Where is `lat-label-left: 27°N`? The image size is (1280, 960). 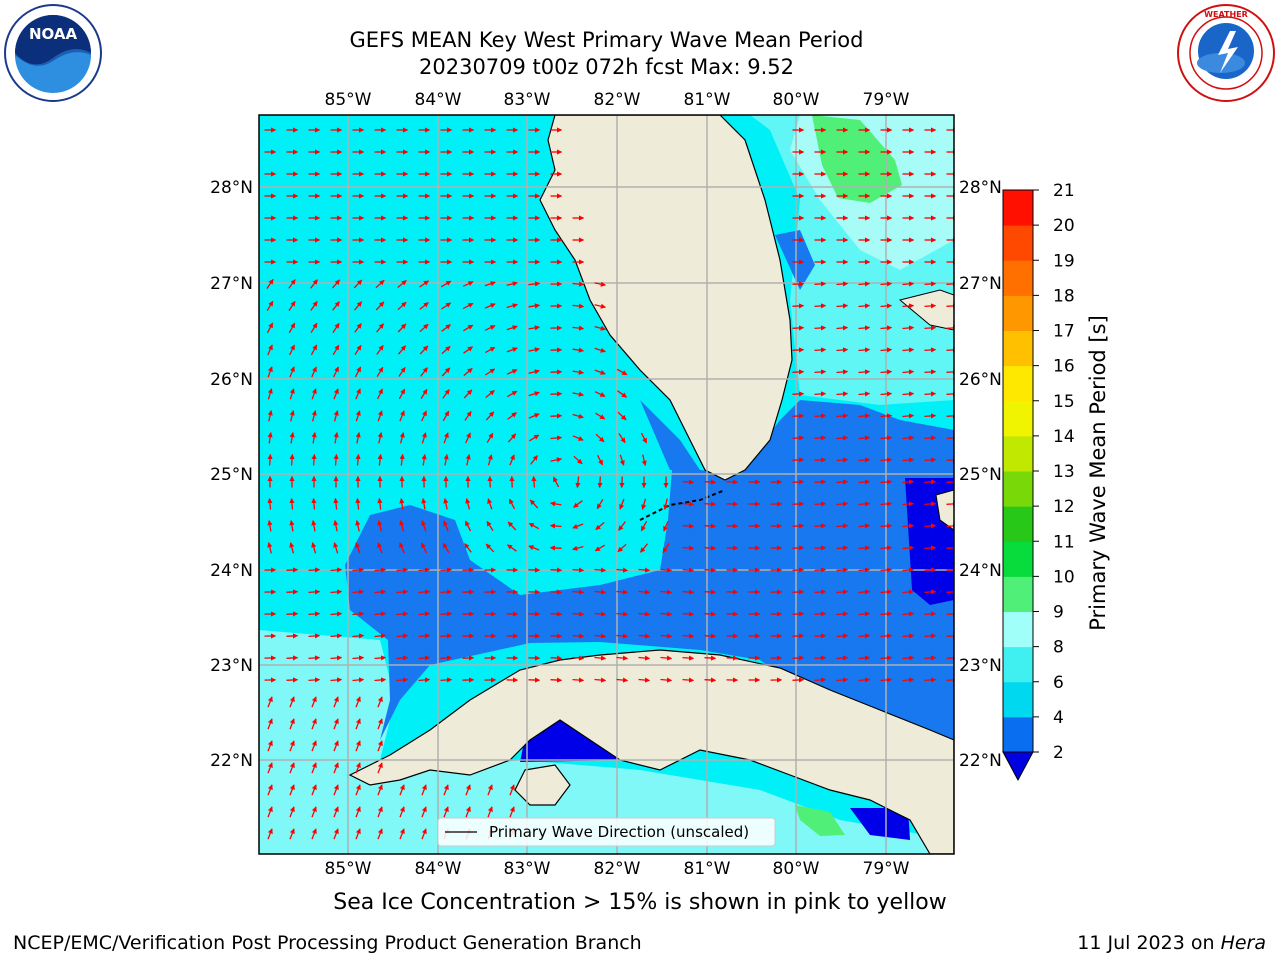
lat-label-left: 27°N is located at coordinates (231, 284).